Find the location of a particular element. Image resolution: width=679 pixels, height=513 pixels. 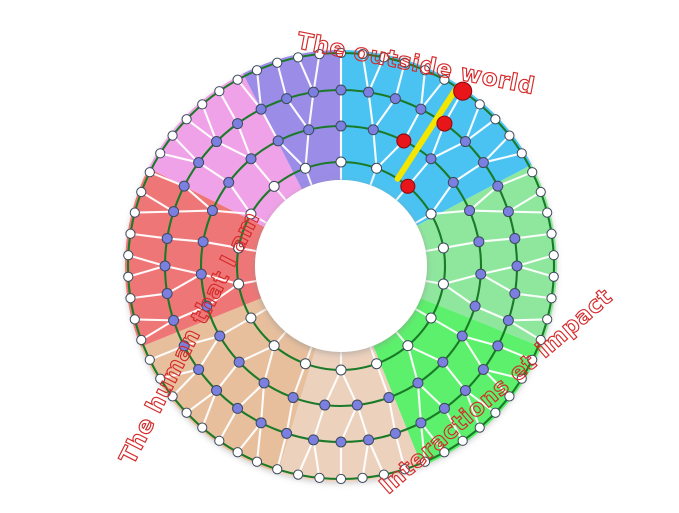

blue-sector is located at coordinates (436, 138).